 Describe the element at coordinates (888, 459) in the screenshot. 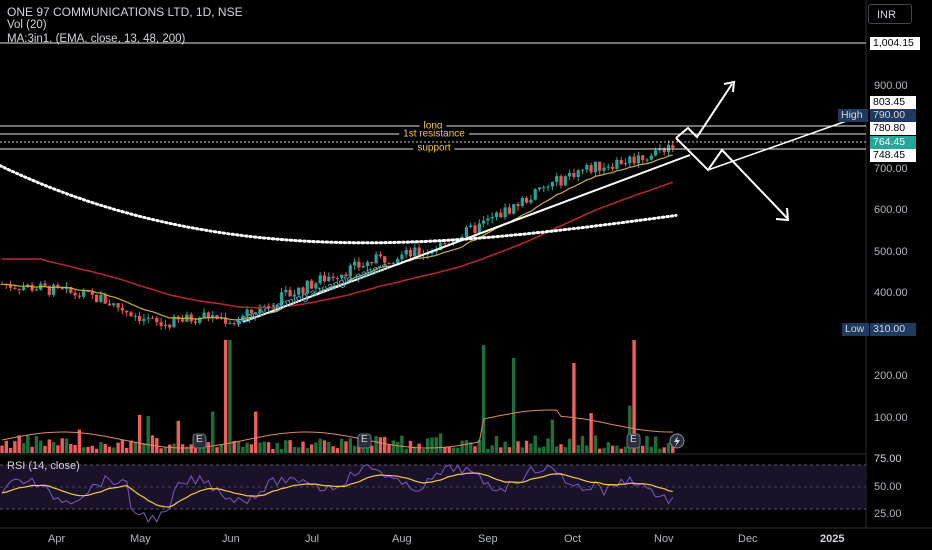

I see `rsi-tick-75: 75.00` at that location.